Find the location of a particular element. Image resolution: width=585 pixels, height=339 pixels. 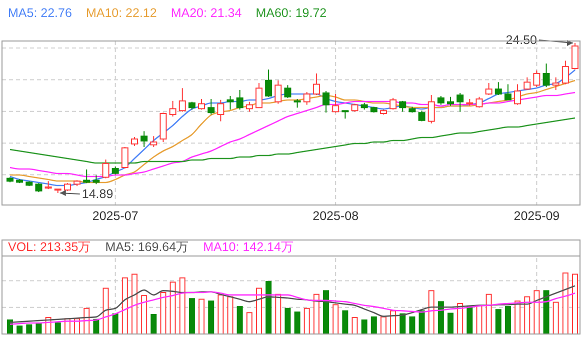

x-tick-label: 2025-09 is located at coordinates (537, 215).